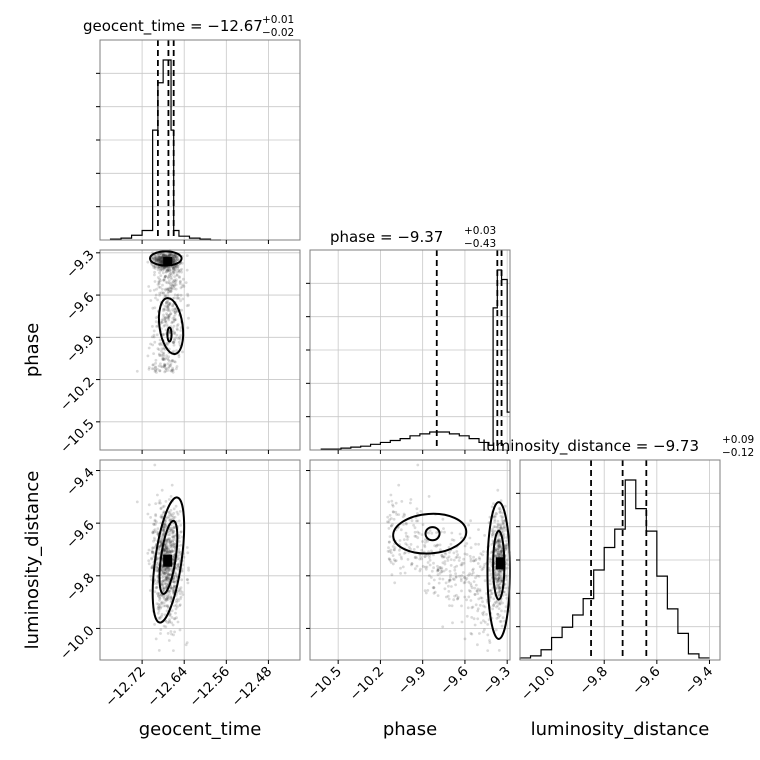 The image size is (760, 760). I want to click on title-geocent-time-minus: −0.02, so click(278, 33).